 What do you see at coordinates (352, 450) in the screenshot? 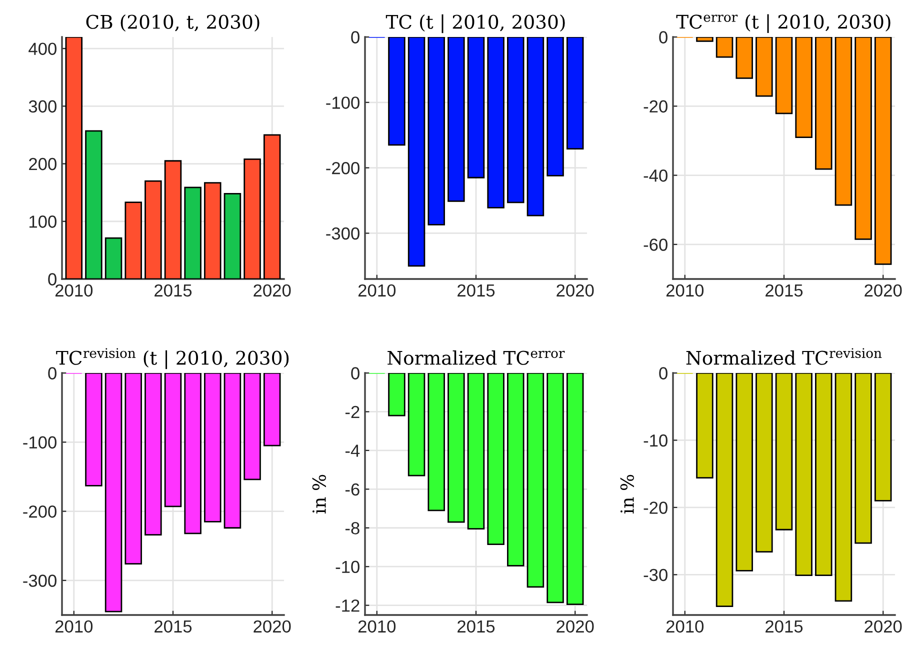
I see `y-tick-label: -4` at bounding box center [352, 450].